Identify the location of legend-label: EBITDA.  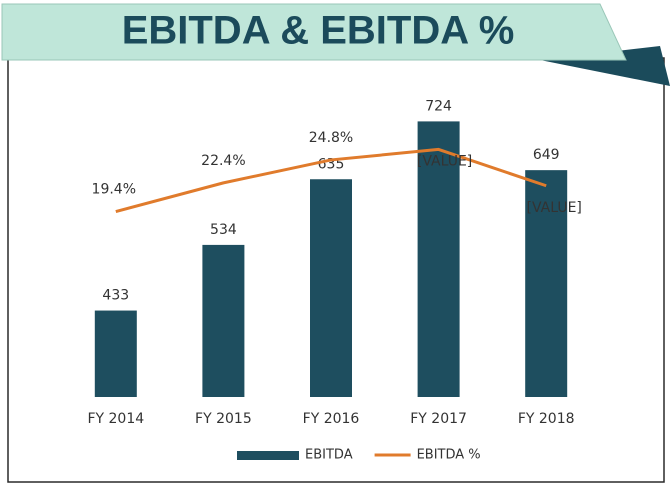
(329, 455).